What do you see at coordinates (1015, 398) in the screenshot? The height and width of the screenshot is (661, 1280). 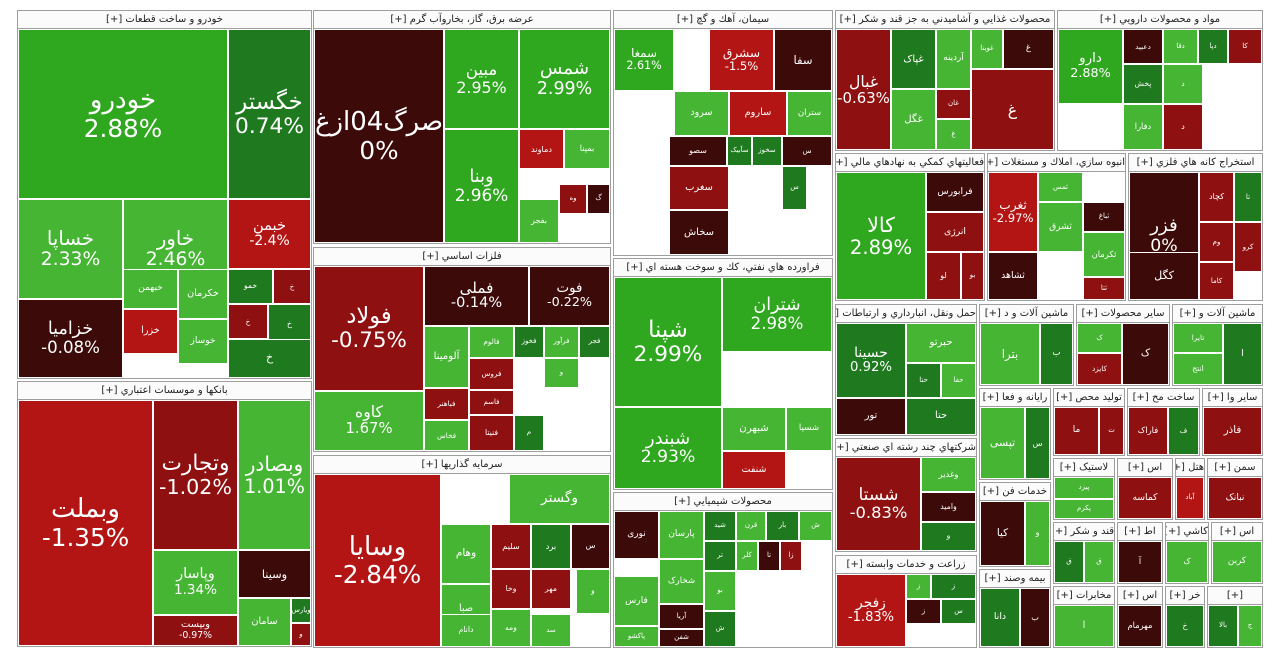 I see `sector-title: رايانه و فعا [+]` at bounding box center [1015, 398].